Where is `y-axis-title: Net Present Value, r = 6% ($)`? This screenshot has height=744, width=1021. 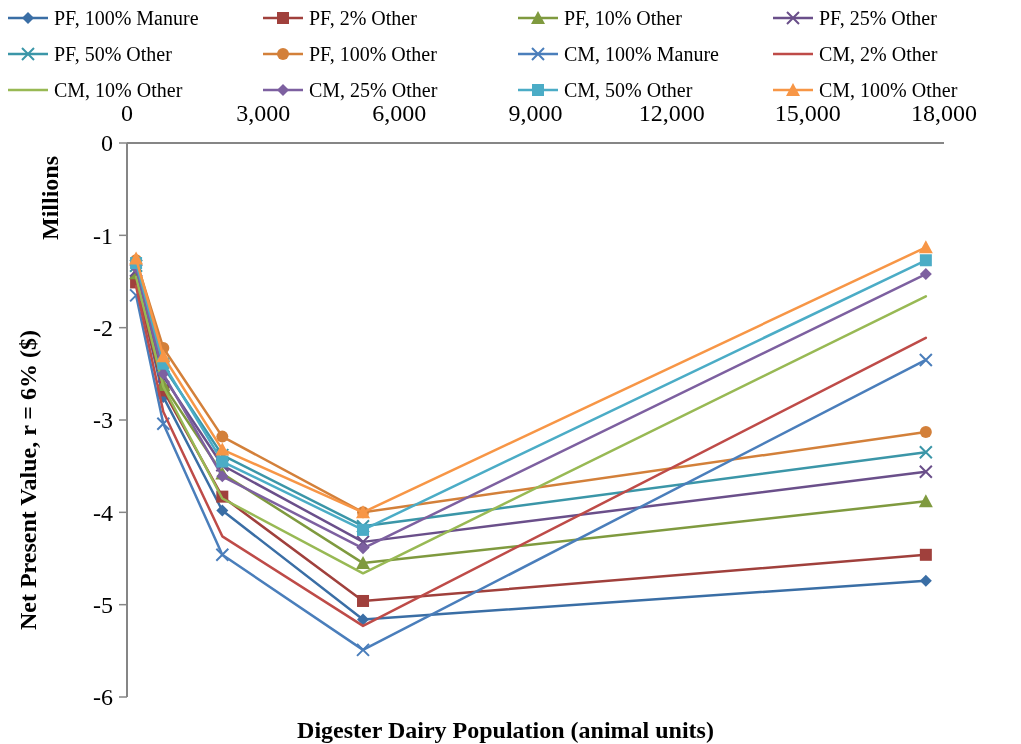 y-axis-title: Net Present Value, r = 6% ($) is located at coordinates (28, 480).